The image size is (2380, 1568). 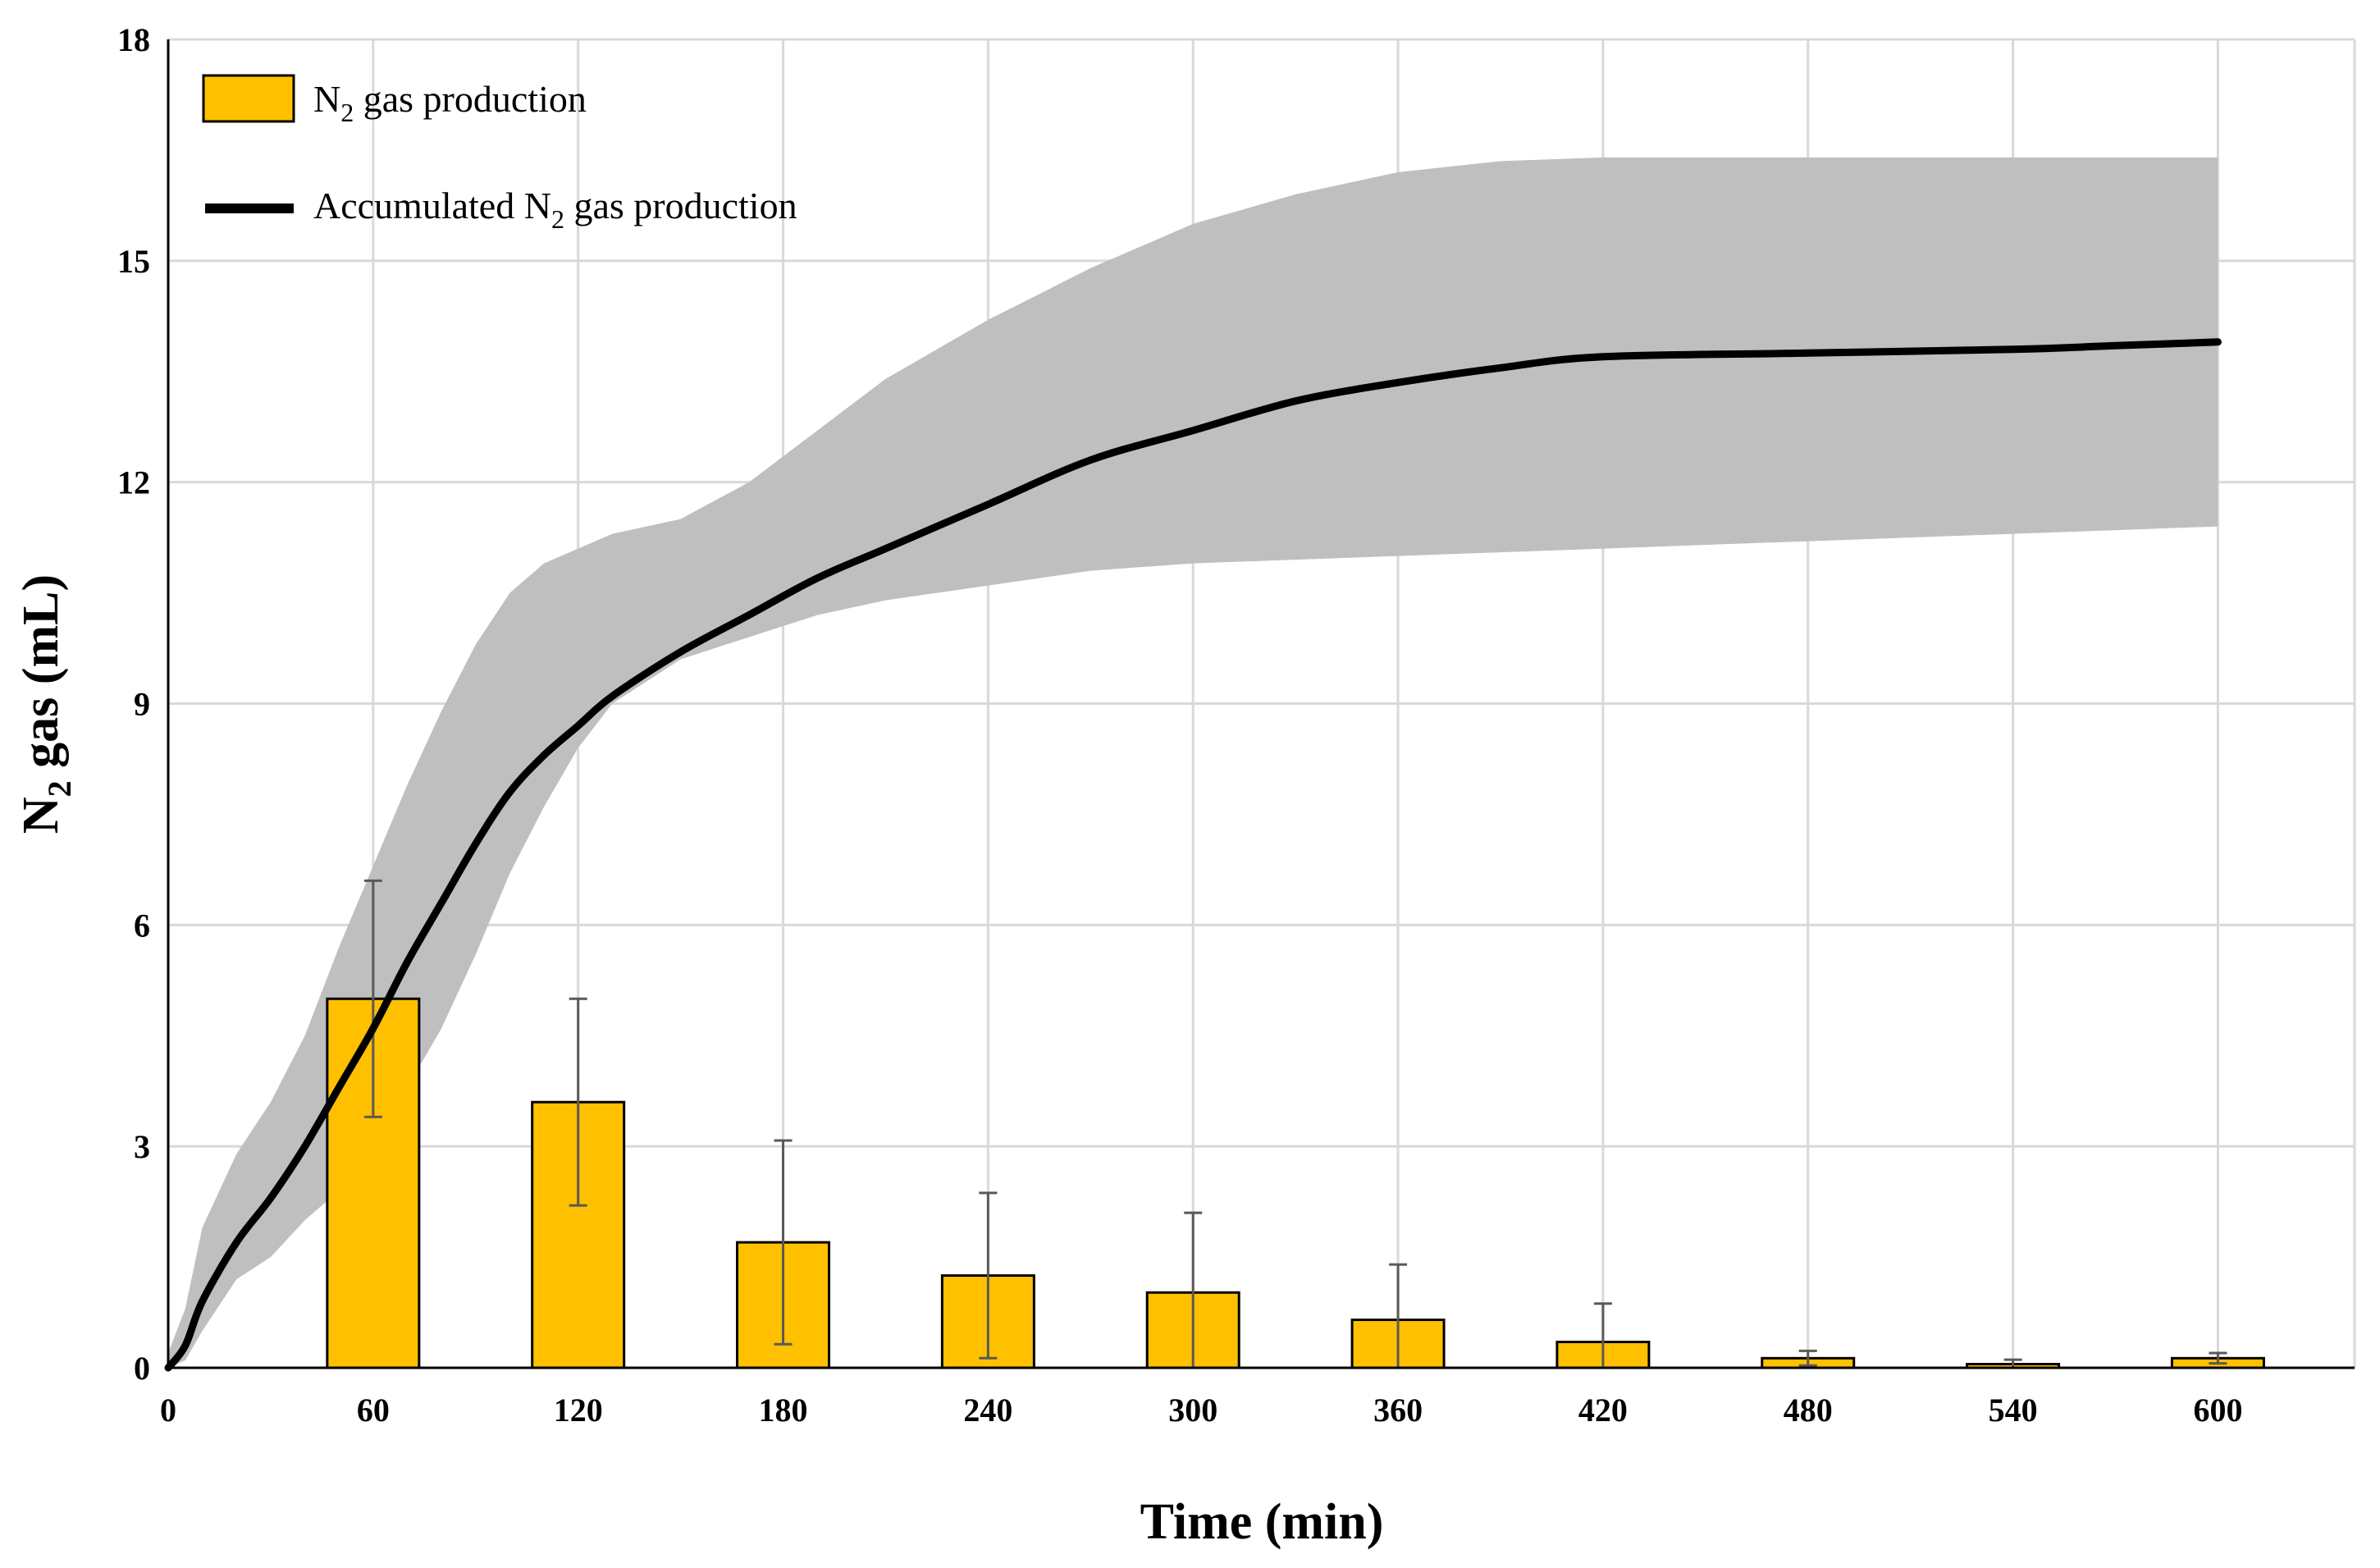 I want to click on y-tick-label: 0, so click(x=142, y=1368).